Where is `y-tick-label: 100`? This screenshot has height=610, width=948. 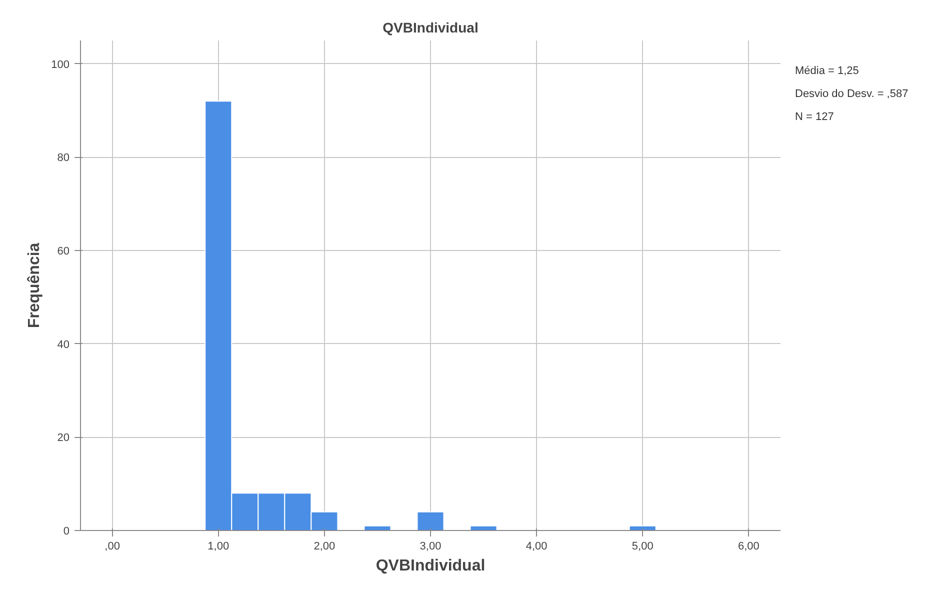 y-tick-label: 100 is located at coordinates (60, 64).